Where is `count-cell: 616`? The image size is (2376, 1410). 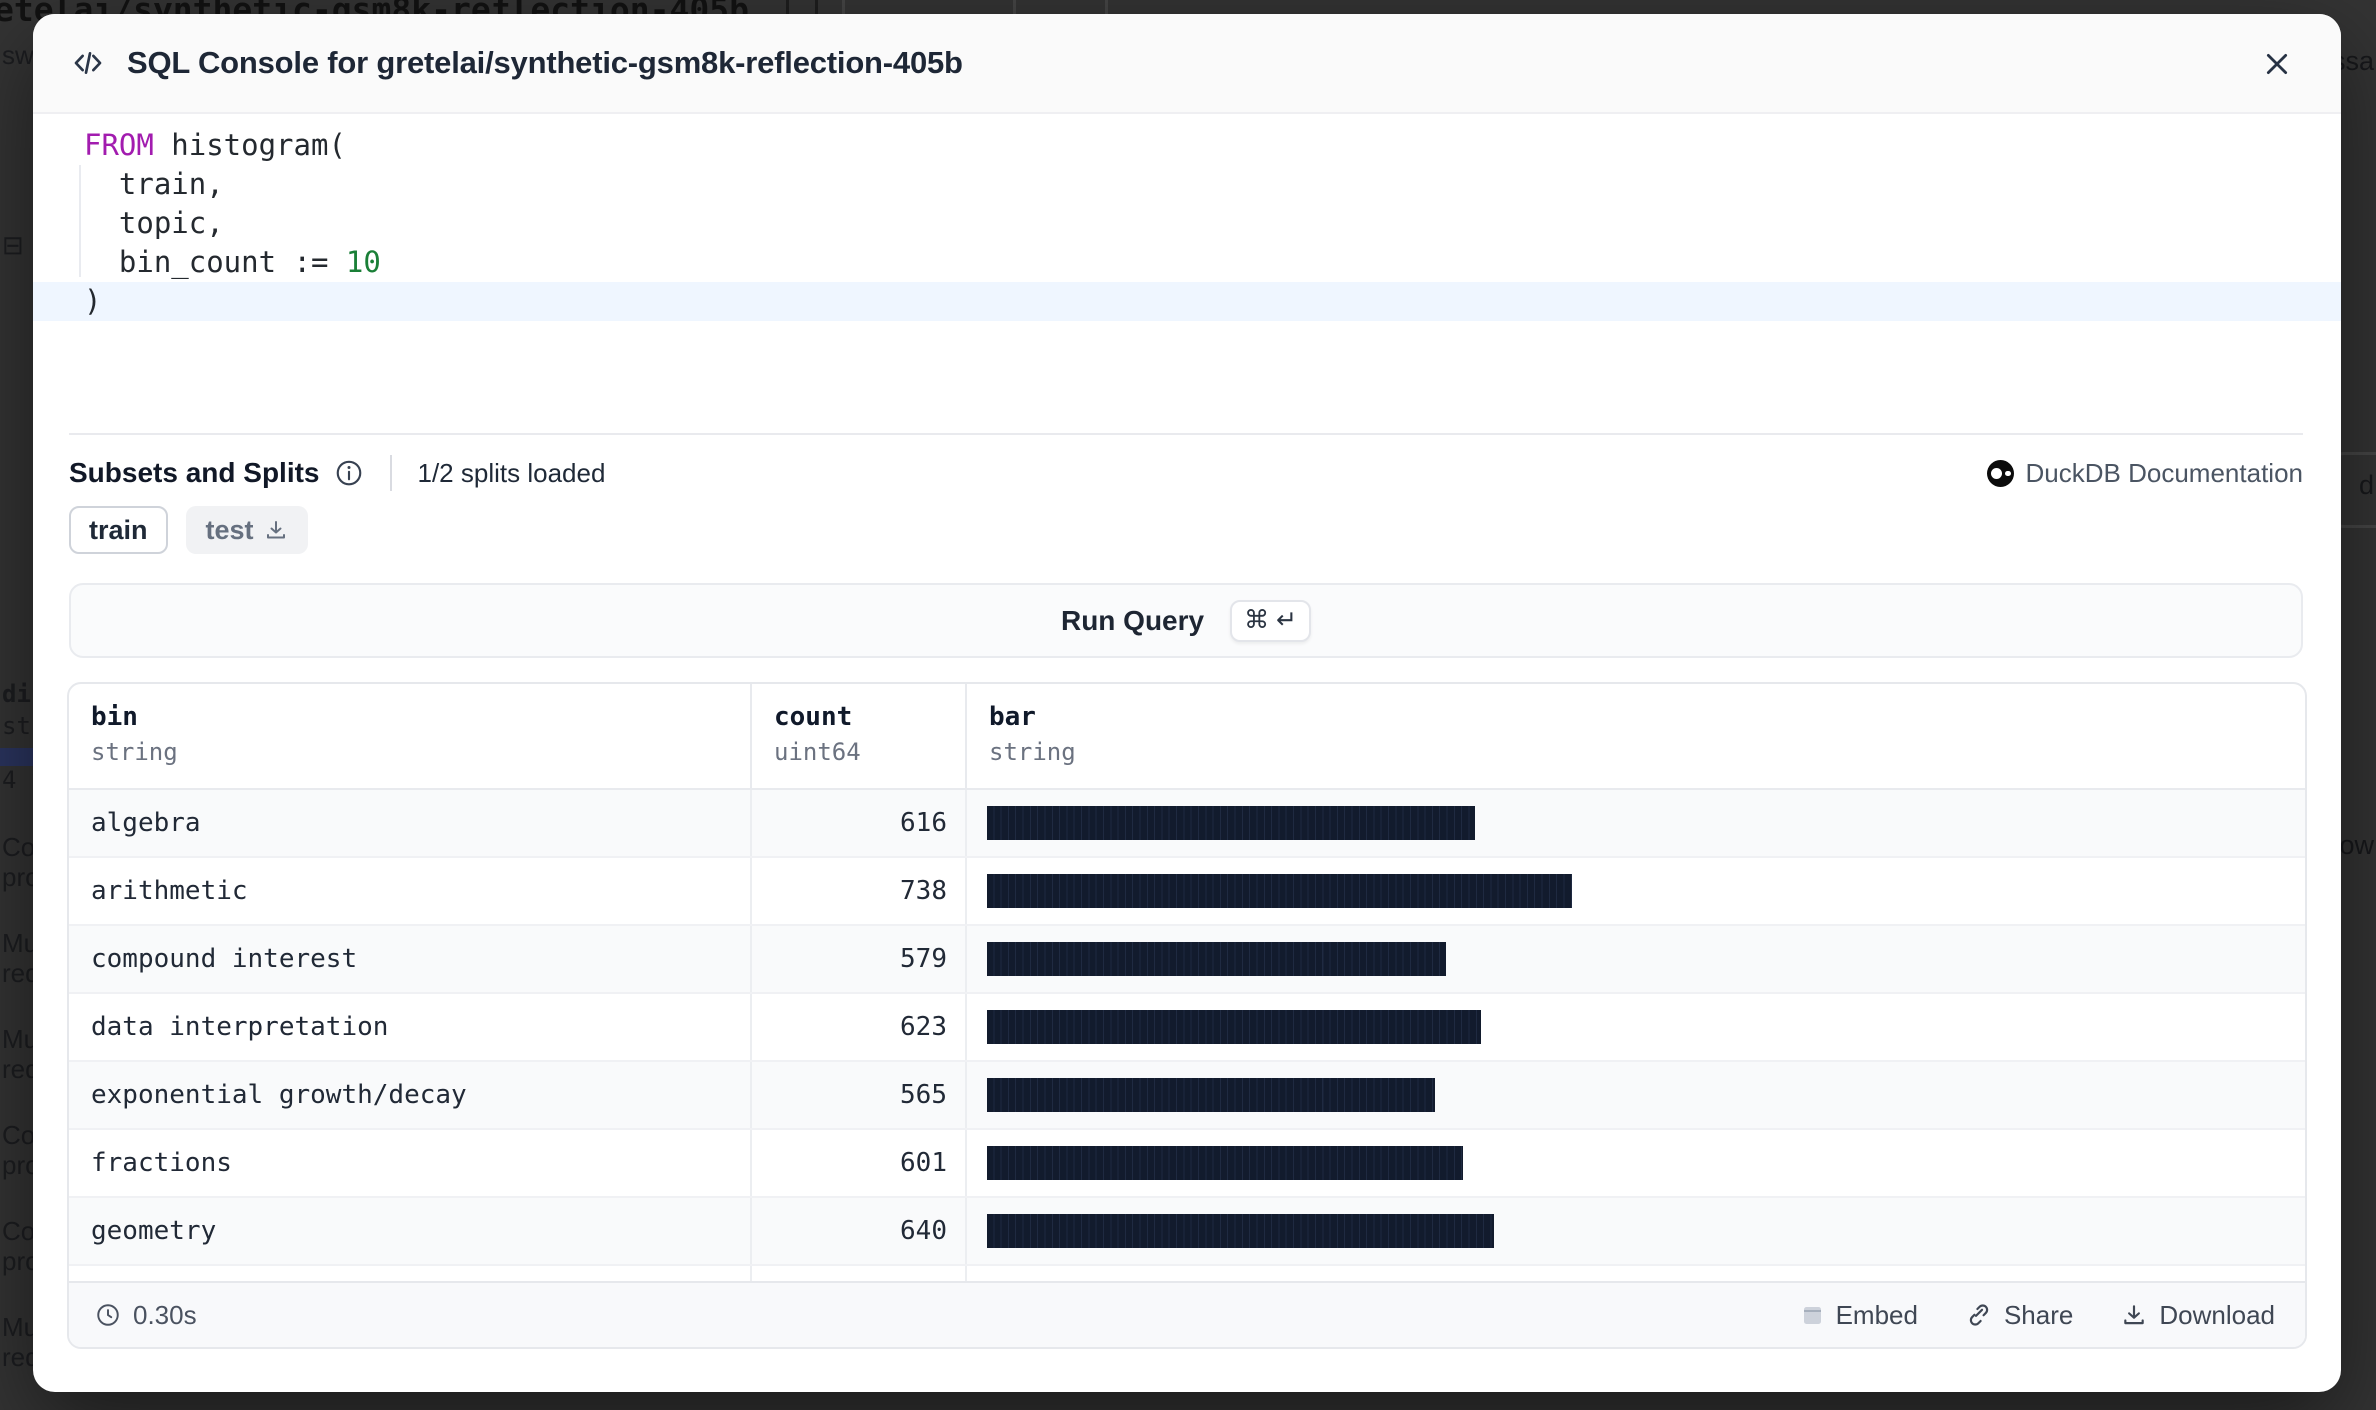
count-cell: 616 is located at coordinates (859, 823).